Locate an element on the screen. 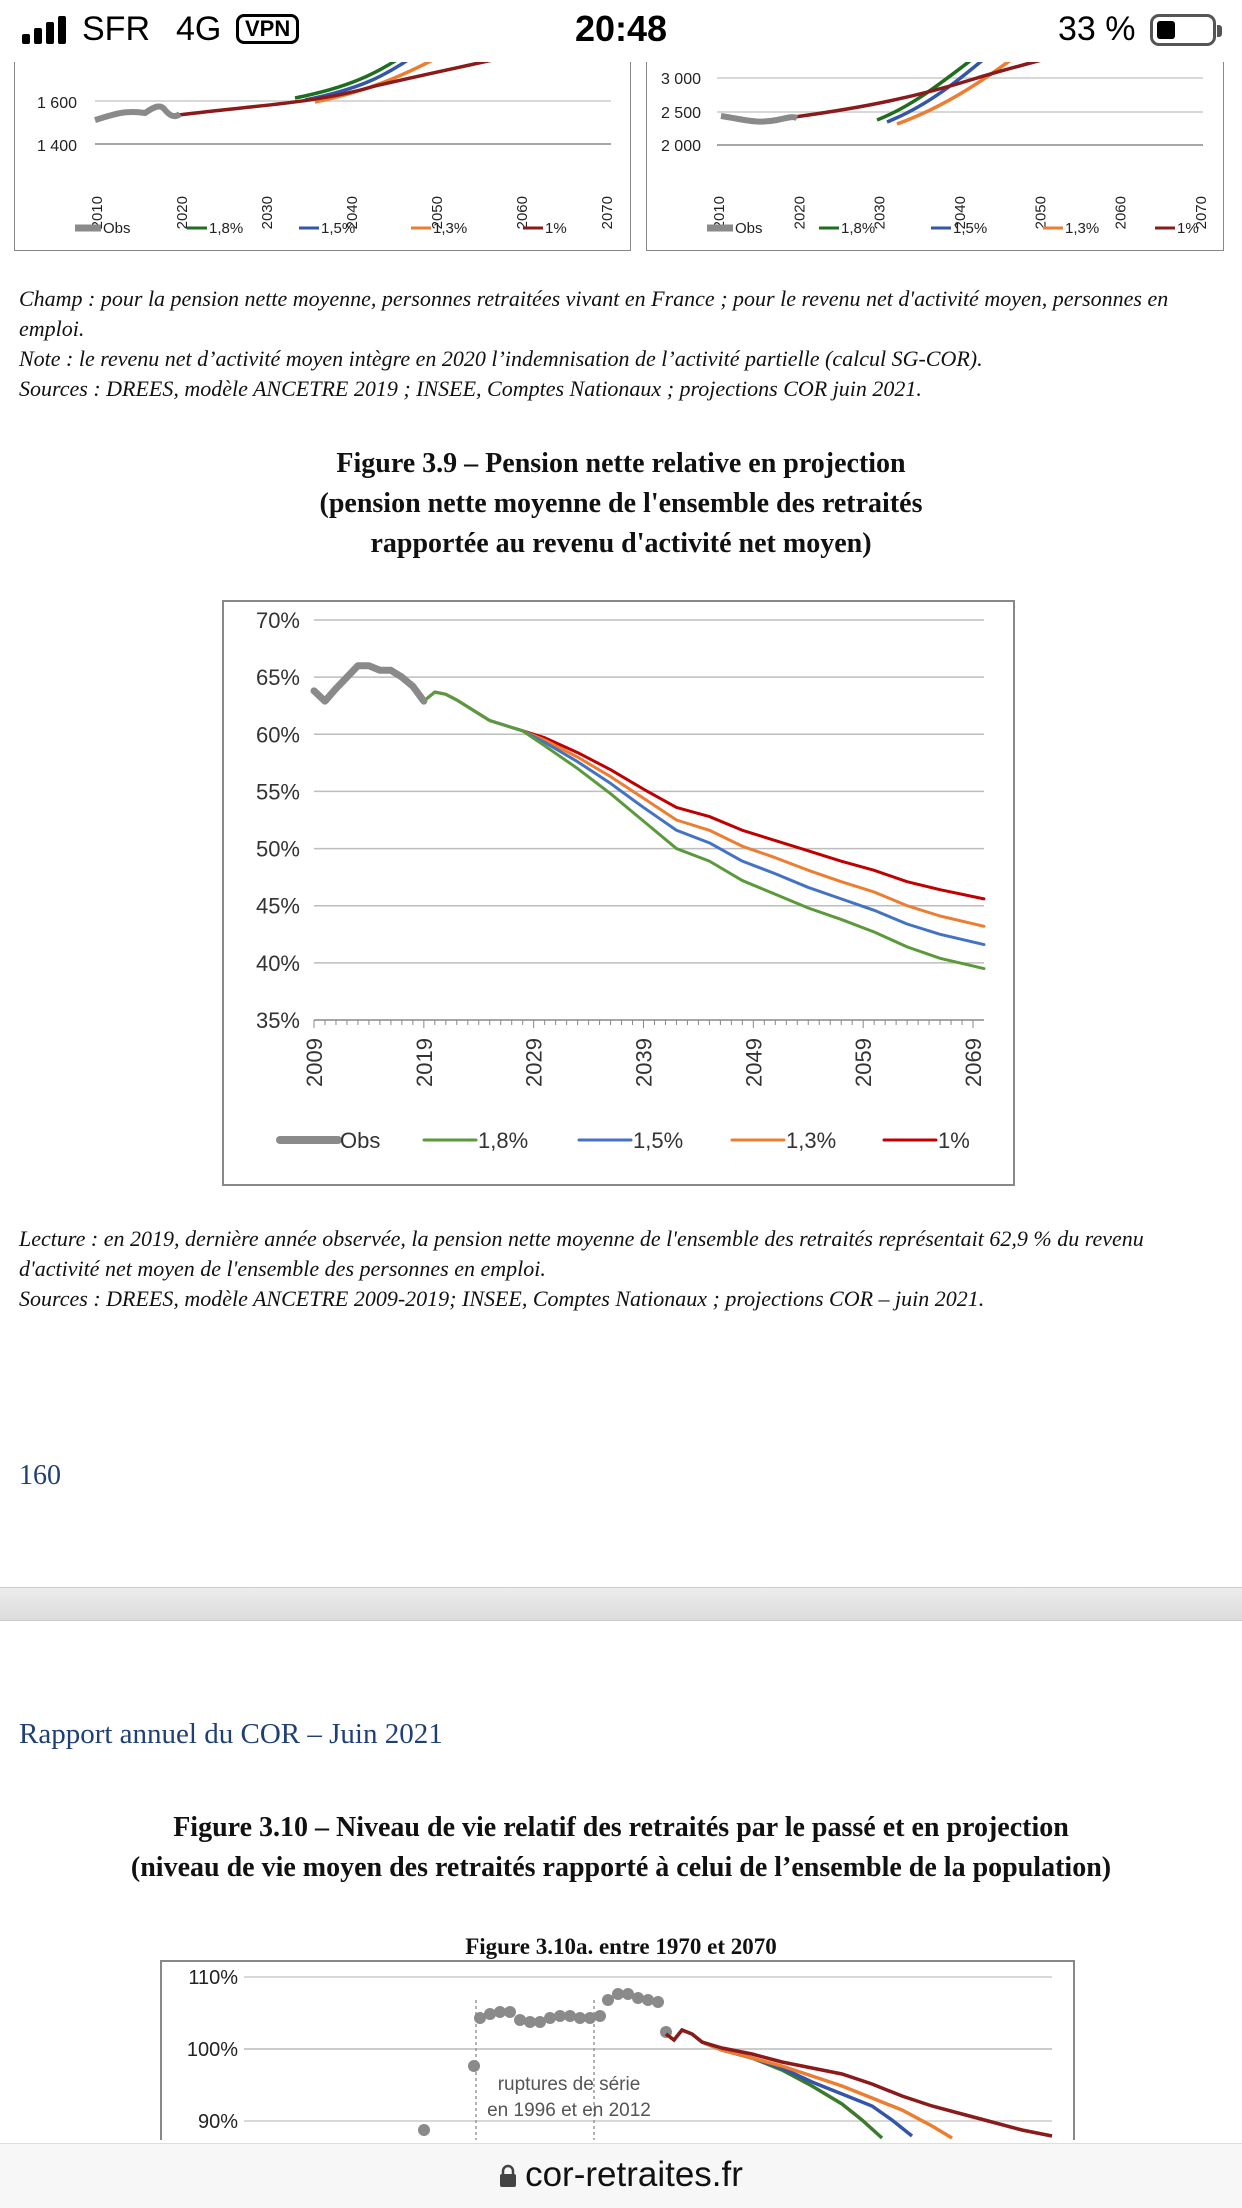 The height and width of the screenshot is (2208, 1242). address-bar: cor-retraites.fr is located at coordinates (621, 2175).